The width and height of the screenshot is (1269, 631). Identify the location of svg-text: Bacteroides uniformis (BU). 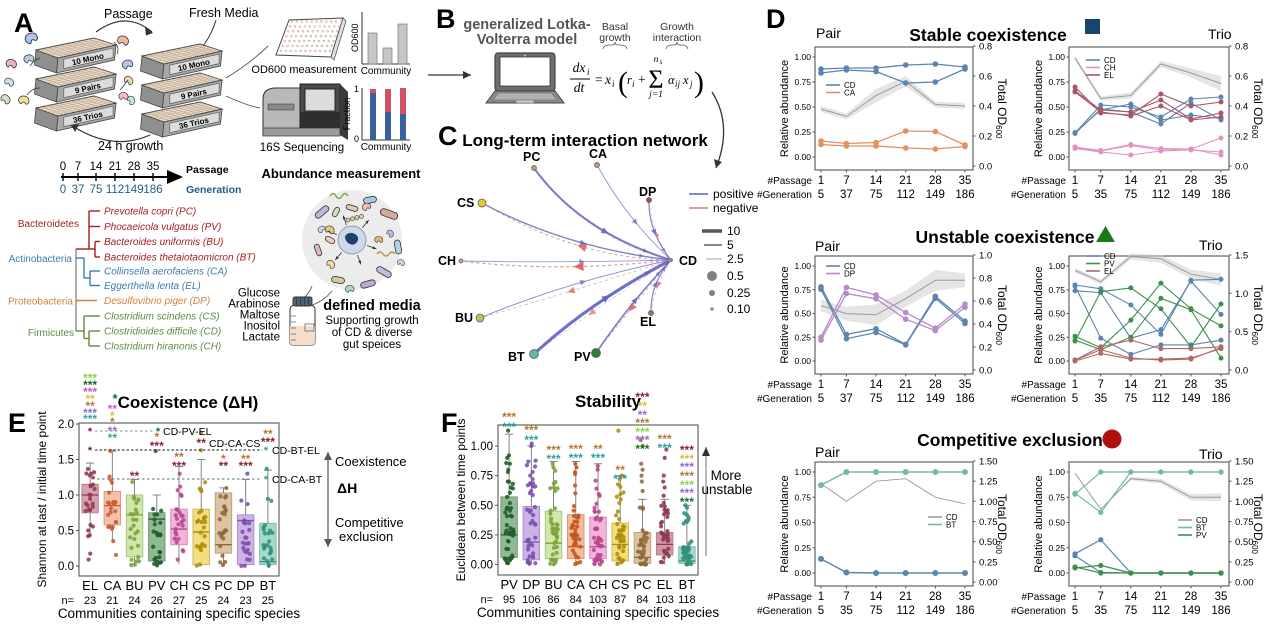
(163, 242).